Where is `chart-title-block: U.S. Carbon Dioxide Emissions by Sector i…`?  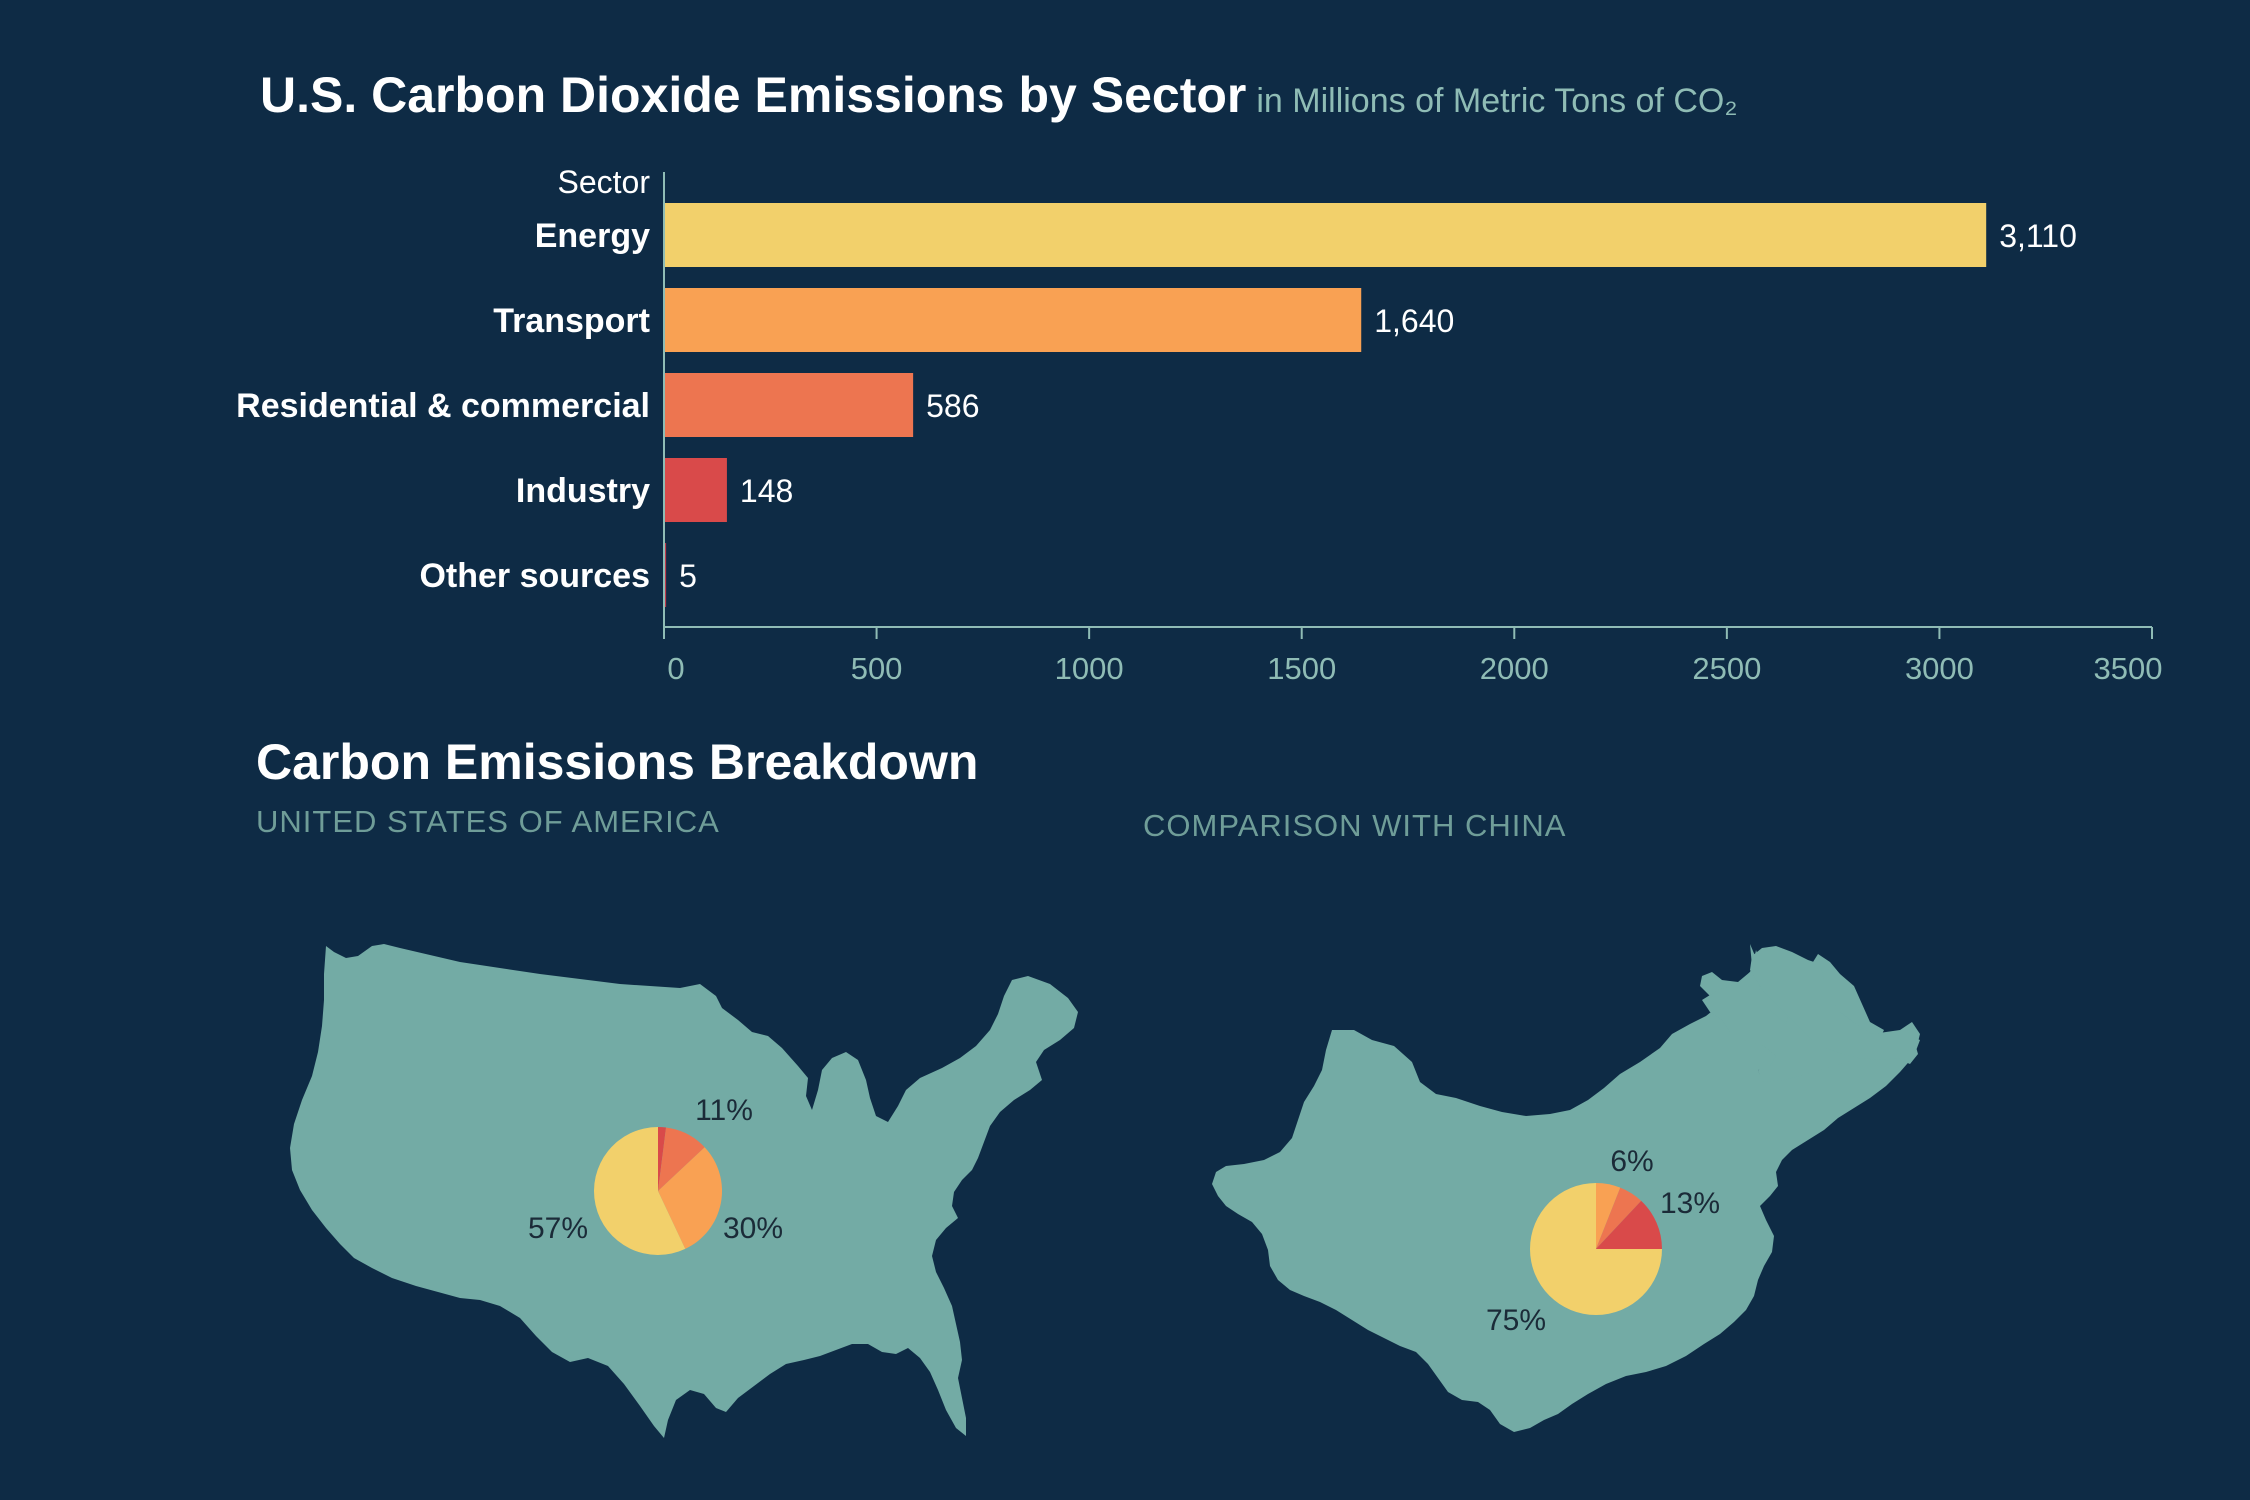 chart-title-block: U.S. Carbon Dioxide Emissions by Sector i… is located at coordinates (999, 95).